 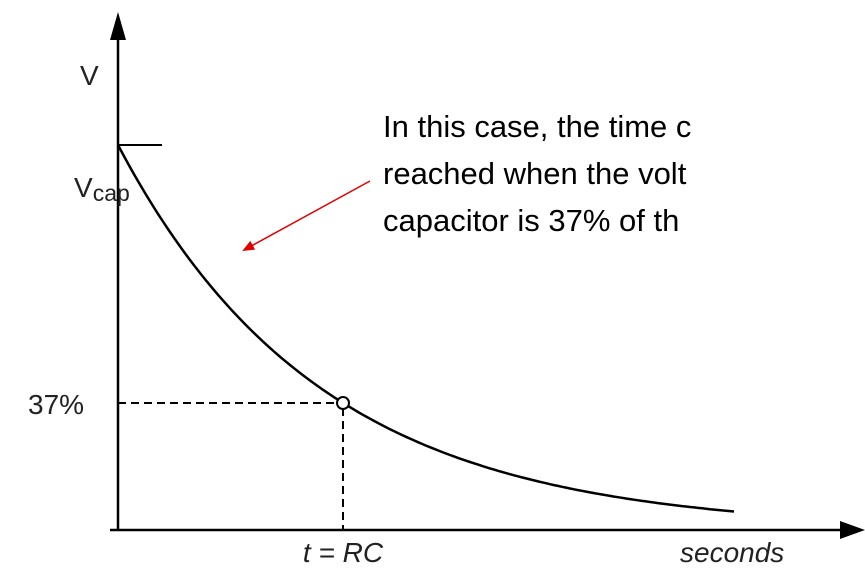 What do you see at coordinates (118, 26) in the screenshot?
I see `y-axis-arrow` at bounding box center [118, 26].